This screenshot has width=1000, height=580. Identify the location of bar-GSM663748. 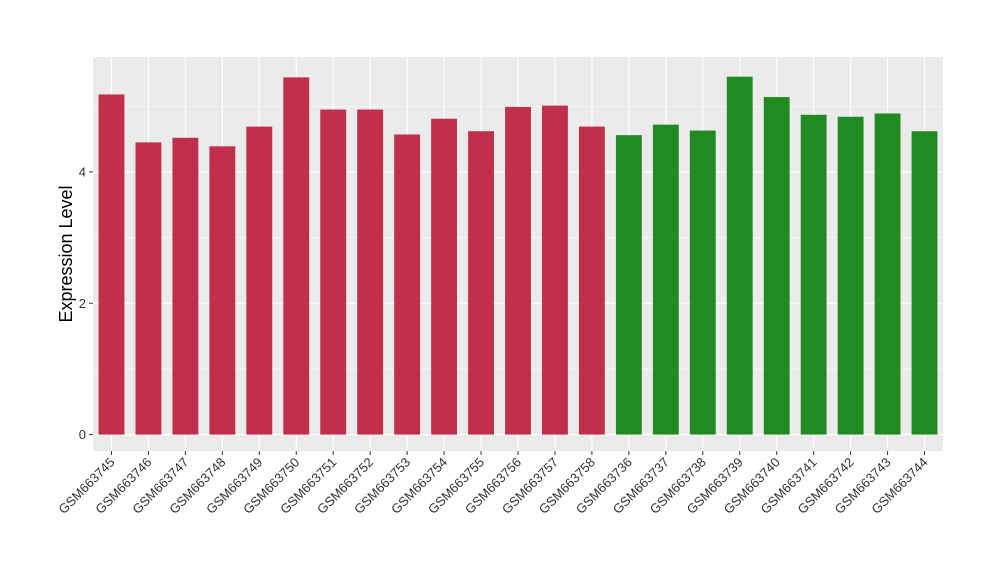
(222, 290).